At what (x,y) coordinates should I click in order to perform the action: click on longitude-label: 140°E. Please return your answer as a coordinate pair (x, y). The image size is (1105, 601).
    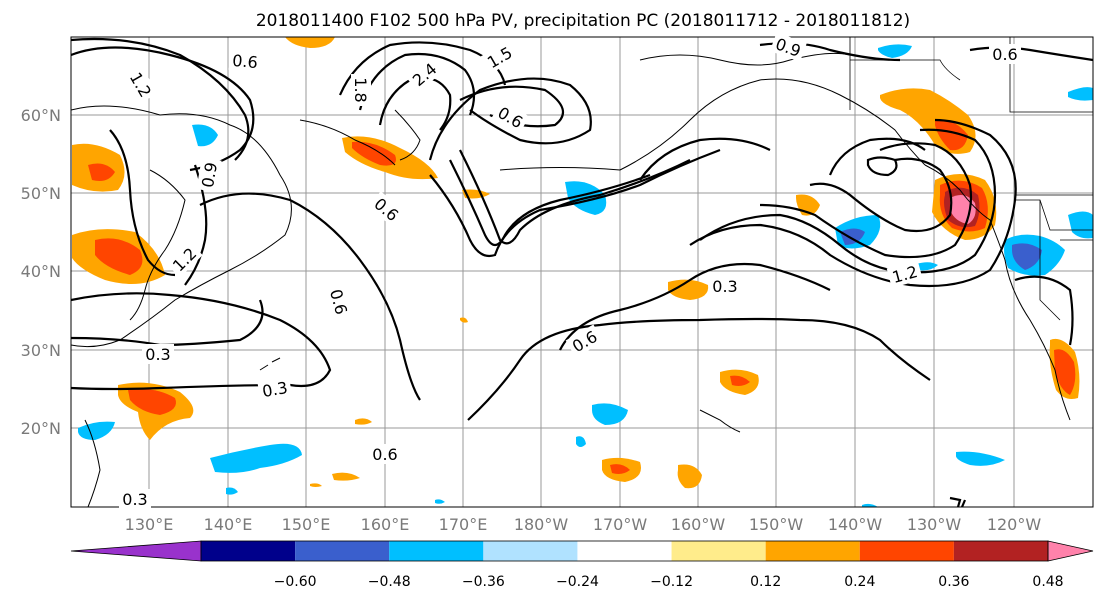
    Looking at the image, I should click on (228, 524).